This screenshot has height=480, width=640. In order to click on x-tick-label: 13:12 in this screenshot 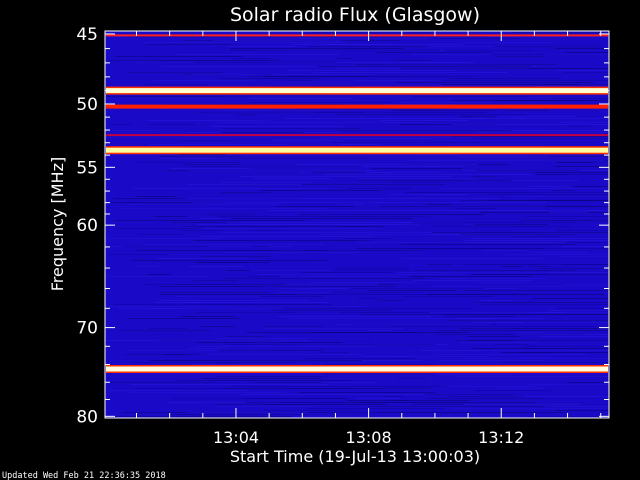, I will do `click(501, 437)`.